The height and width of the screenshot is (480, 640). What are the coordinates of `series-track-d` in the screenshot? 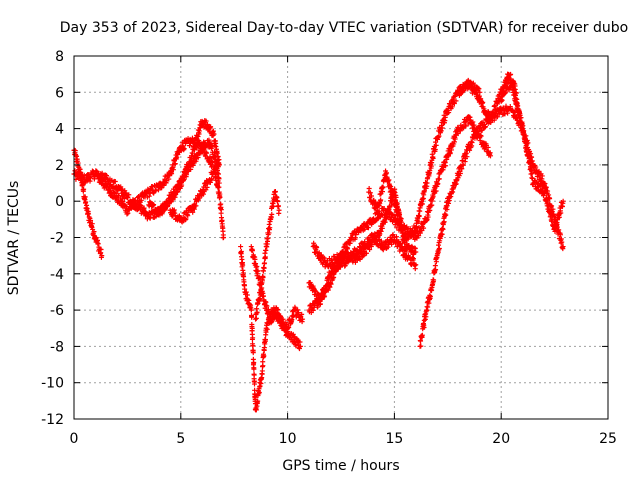 It's located at (184, 167).